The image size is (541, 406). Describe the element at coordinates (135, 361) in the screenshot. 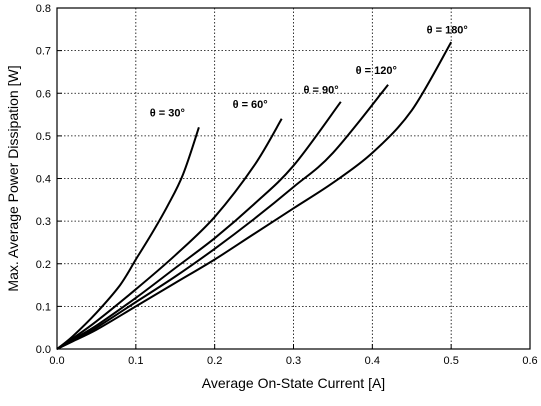

I see `x-tick-label: 0.1` at that location.